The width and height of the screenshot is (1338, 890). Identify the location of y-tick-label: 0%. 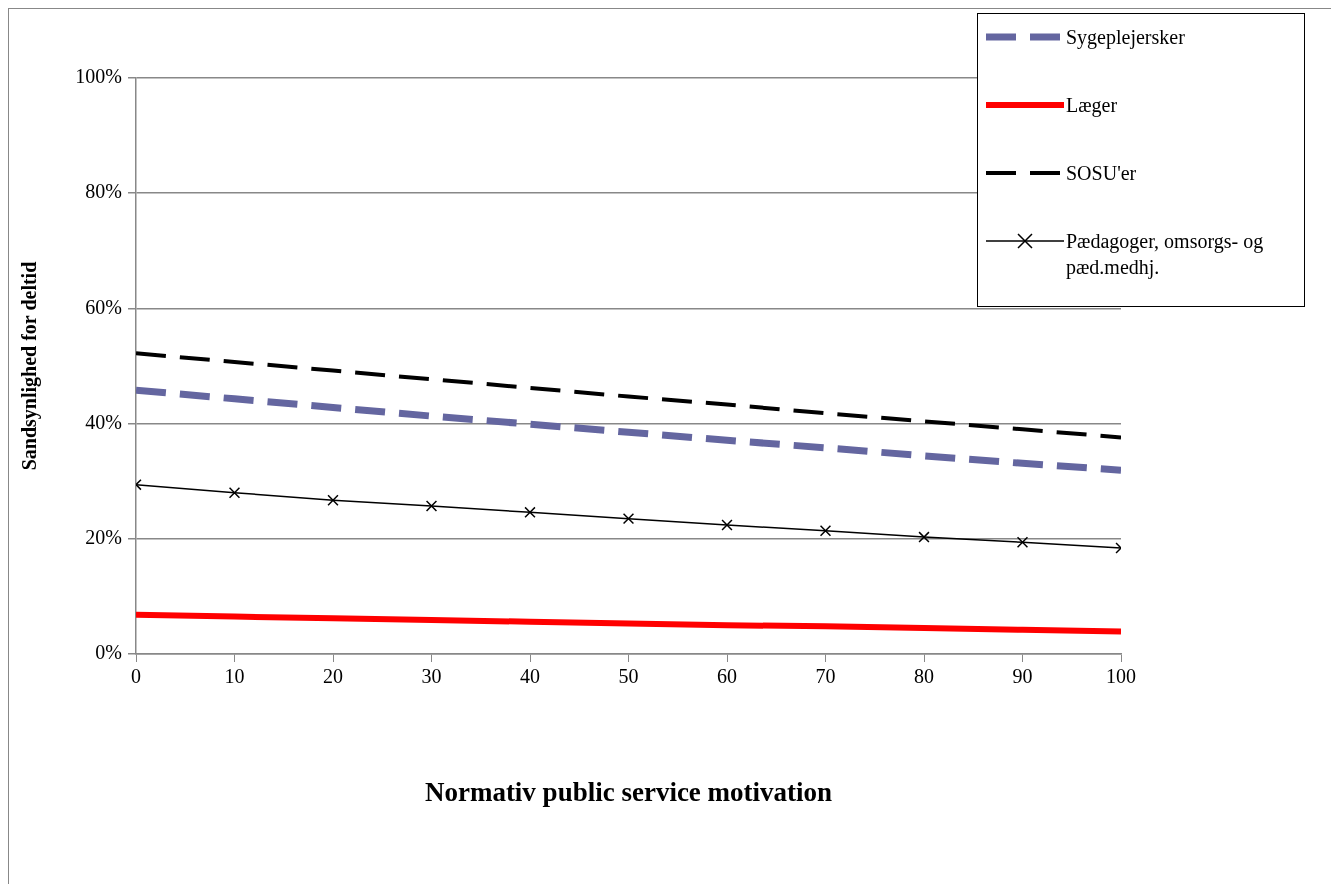
(108, 652).